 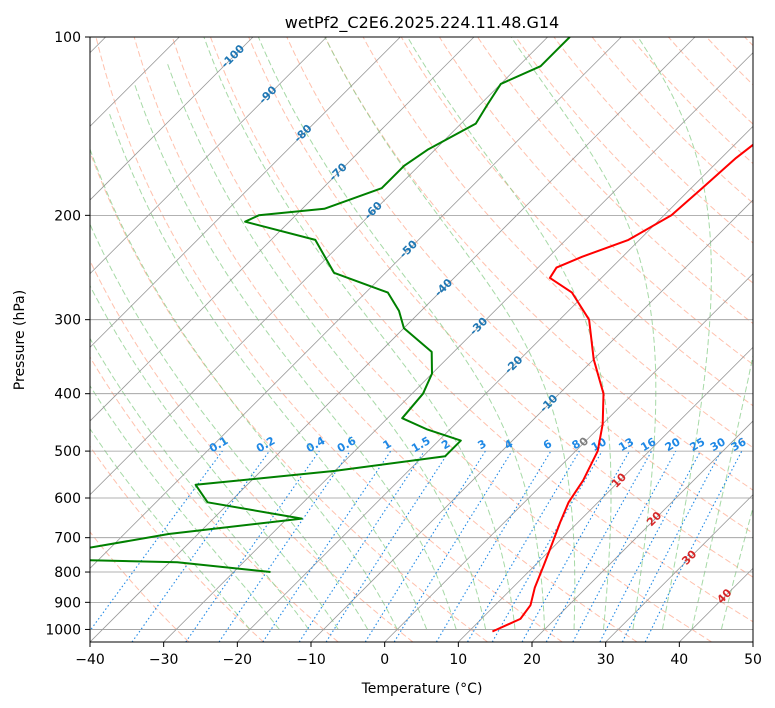 I want to click on x-tick-label: 20, so click(x=532, y=660).